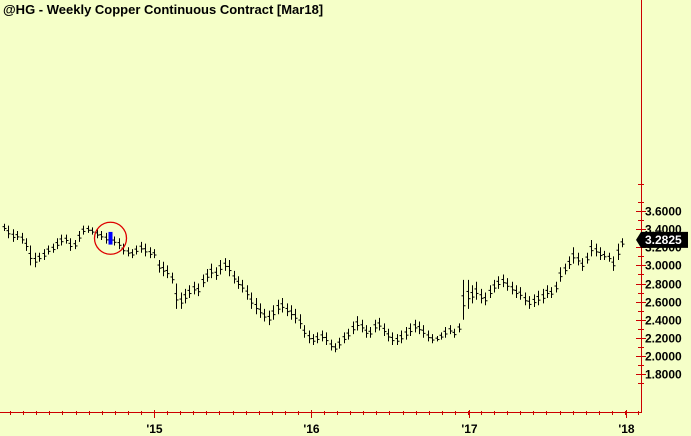 This screenshot has height=436, width=691. What do you see at coordinates (663, 375) in the screenshot?
I see `y-tick-label: 1.8000` at bounding box center [663, 375].